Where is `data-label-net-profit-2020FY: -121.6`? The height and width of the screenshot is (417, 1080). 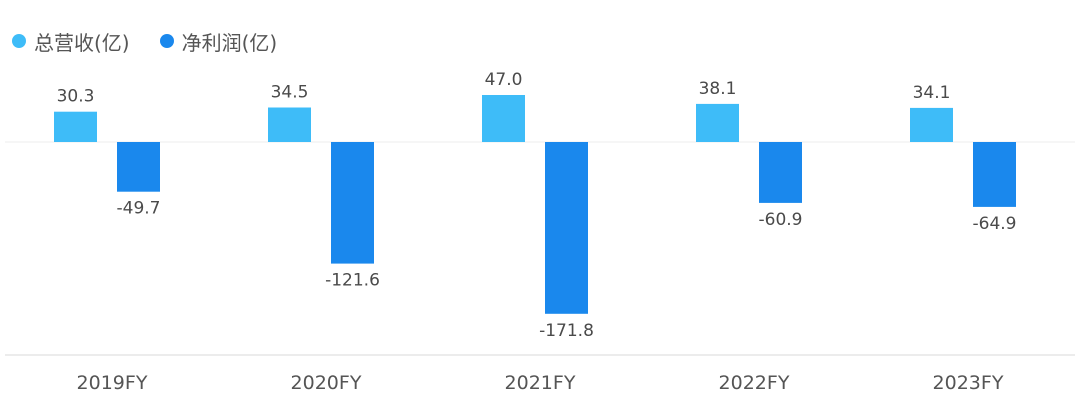
data-label-net-profit-2020FY: -121.6 is located at coordinates (352, 281).